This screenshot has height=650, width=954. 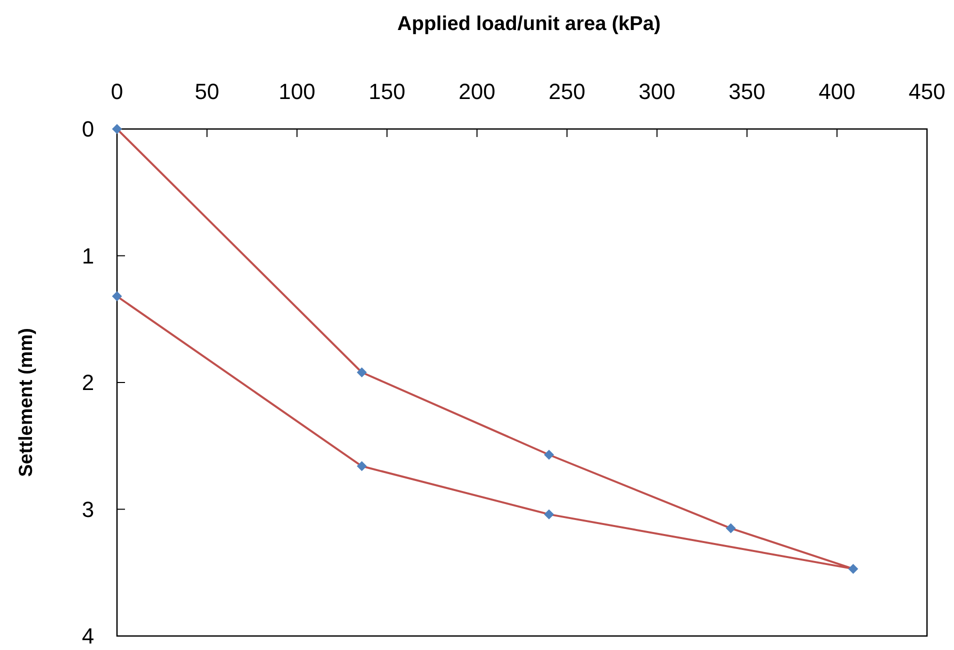 I want to click on x-axis-title: Applied load/unit area (kPa), so click(x=529, y=24).